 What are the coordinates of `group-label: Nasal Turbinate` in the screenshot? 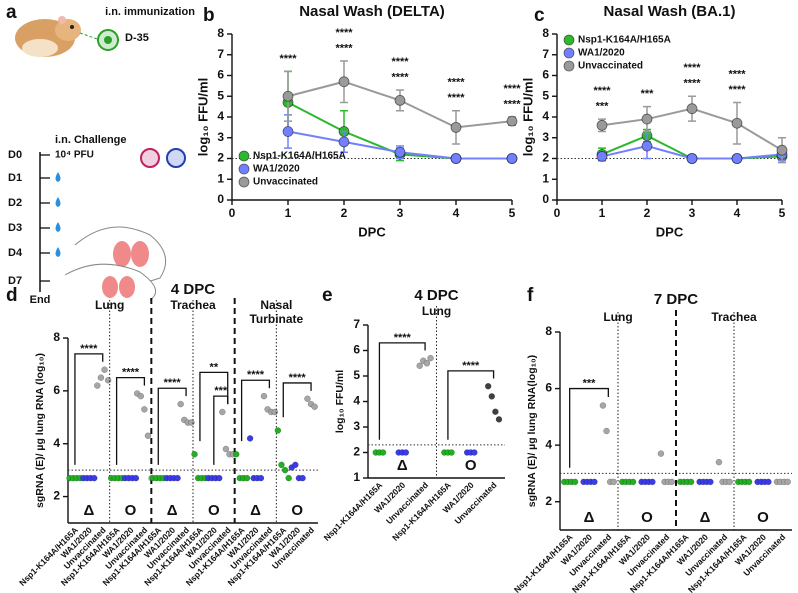 It's located at (276, 312).